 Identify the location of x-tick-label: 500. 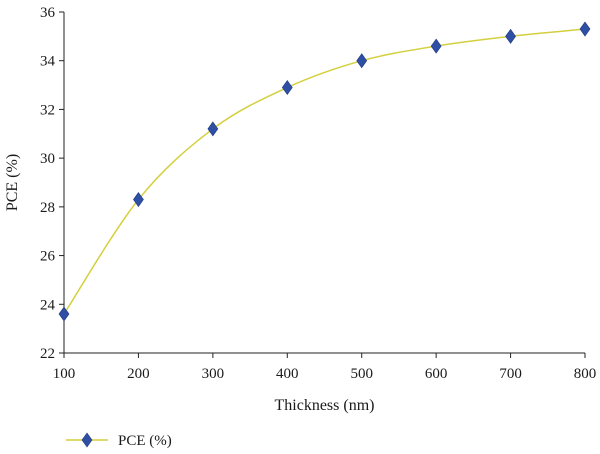
(361, 374).